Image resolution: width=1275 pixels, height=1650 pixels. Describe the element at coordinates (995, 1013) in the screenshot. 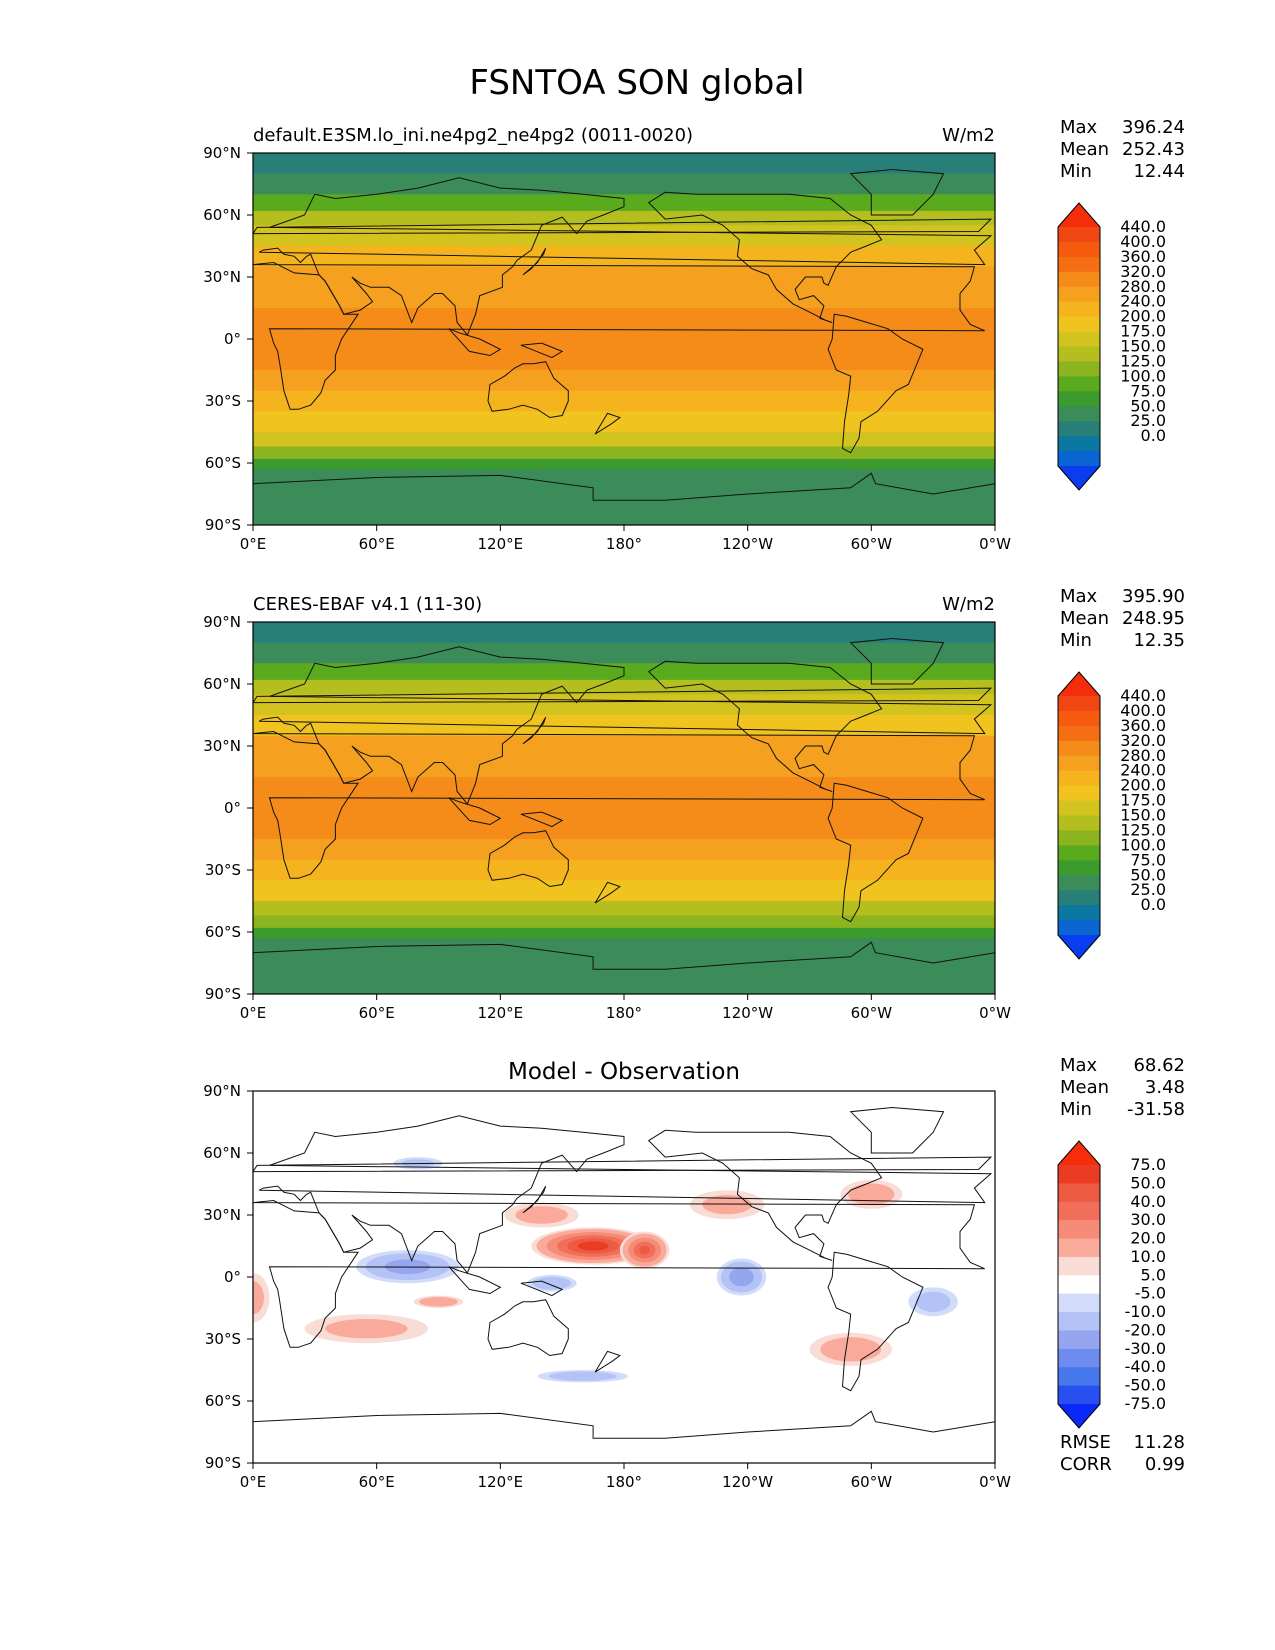

I see `x-tick-label: 0°W` at that location.